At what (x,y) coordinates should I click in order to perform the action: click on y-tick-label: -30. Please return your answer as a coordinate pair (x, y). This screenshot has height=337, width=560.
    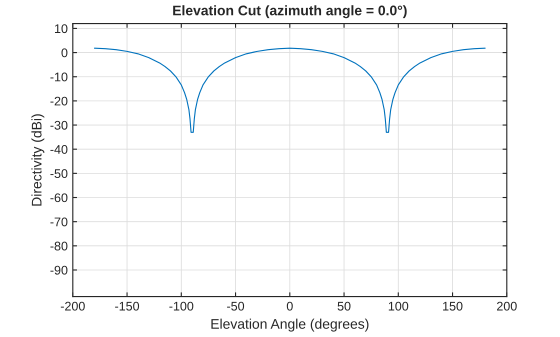
    Looking at the image, I should click on (59, 125).